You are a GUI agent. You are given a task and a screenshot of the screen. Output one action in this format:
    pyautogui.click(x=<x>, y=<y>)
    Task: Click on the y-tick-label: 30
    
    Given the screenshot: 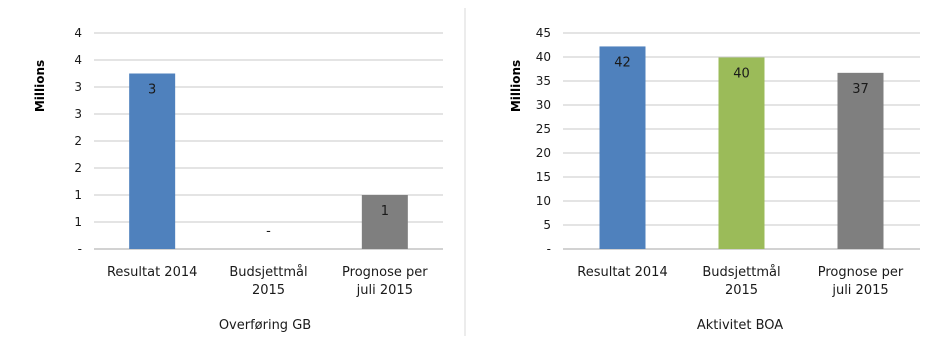 What is the action you would take?
    pyautogui.click(x=543, y=105)
    